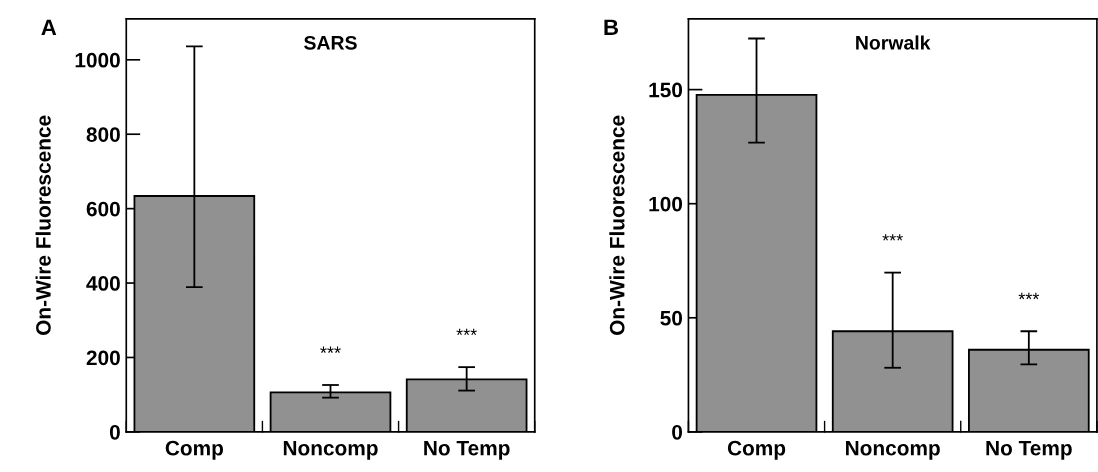  Describe the element at coordinates (330, 42) in the screenshot. I see `text: SARS` at that location.